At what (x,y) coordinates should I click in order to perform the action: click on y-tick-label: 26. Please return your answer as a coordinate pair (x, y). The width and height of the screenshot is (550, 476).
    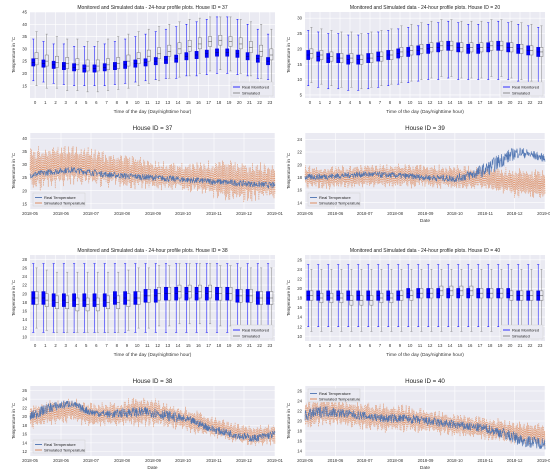
    Looking at the image, I should click on (24, 390).